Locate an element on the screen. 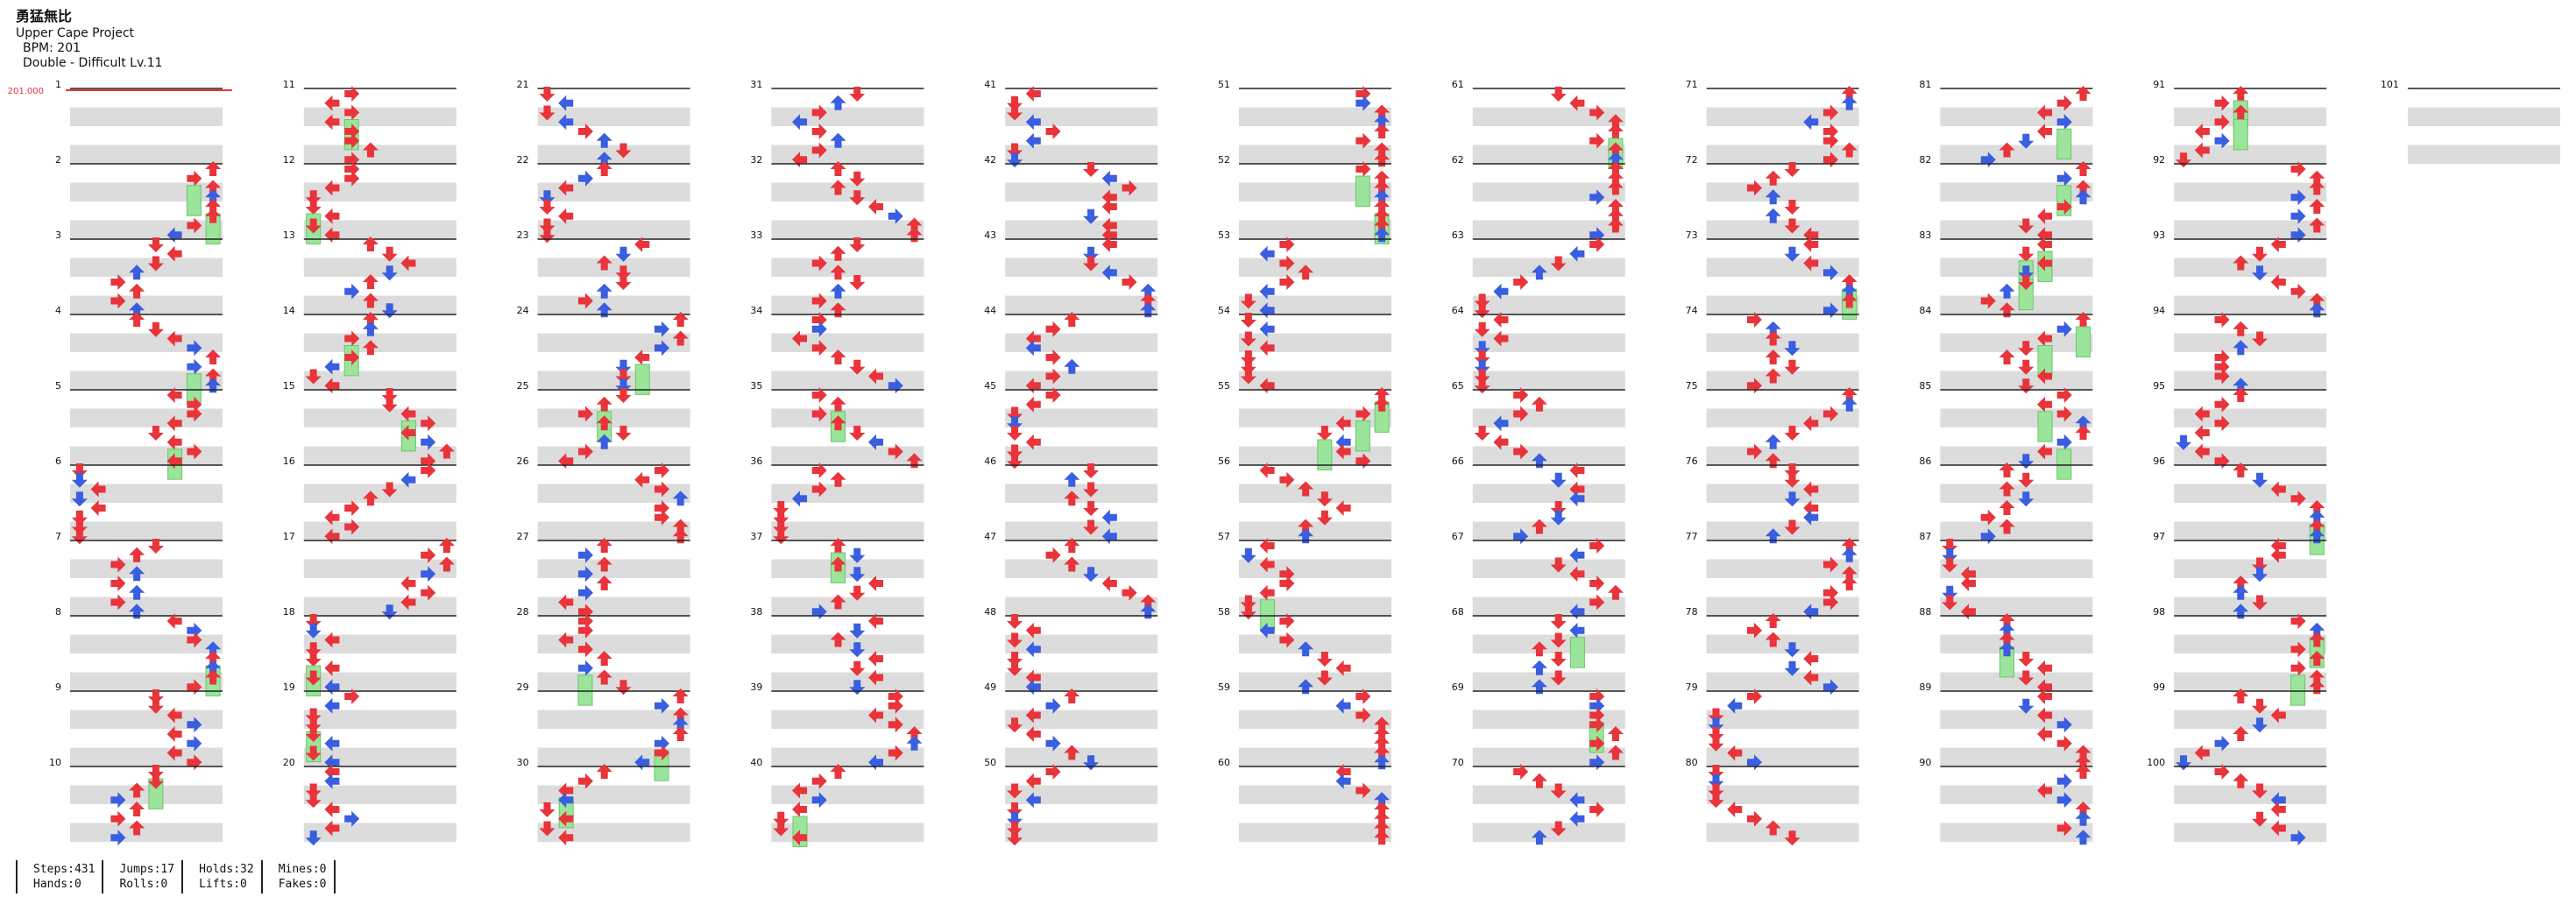 The image size is (2576, 897). measure-number: 80 is located at coordinates (1692, 762).